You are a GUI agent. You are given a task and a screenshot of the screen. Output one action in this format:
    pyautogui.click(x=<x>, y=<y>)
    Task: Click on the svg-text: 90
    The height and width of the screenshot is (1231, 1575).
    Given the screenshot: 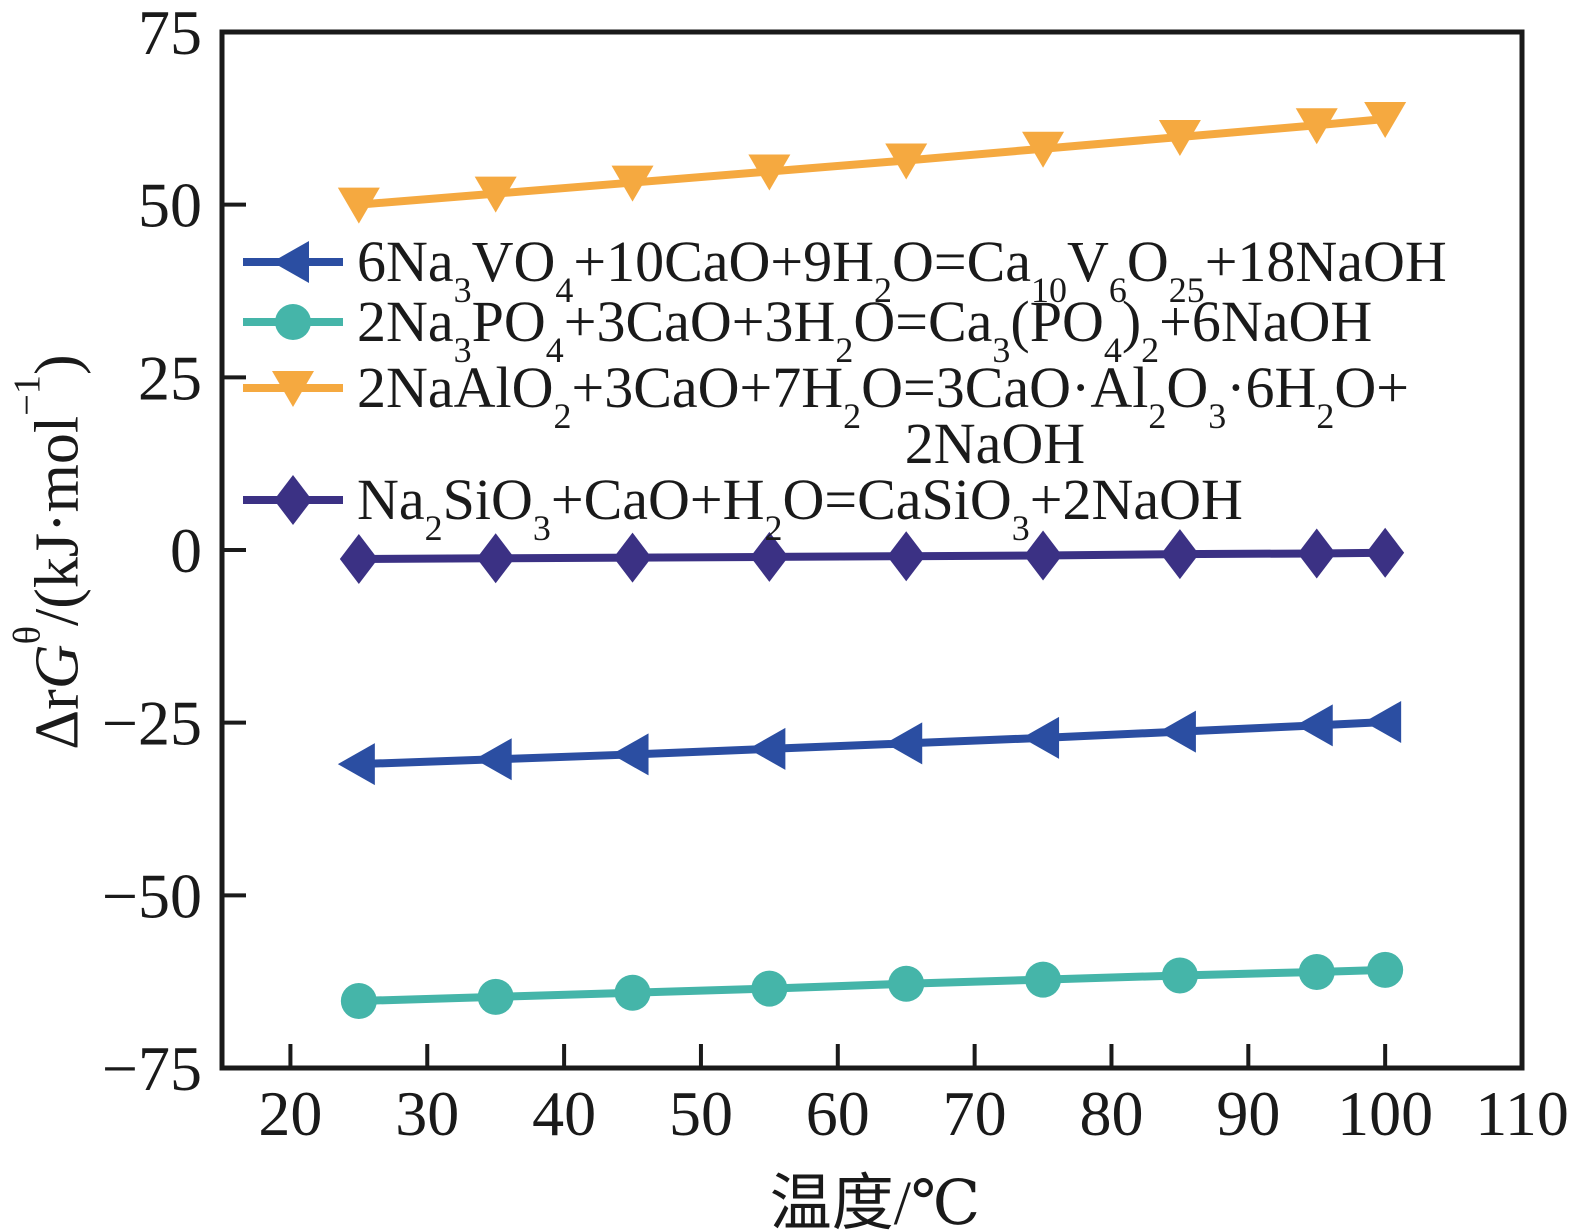 What is the action you would take?
    pyautogui.click(x=1248, y=1113)
    